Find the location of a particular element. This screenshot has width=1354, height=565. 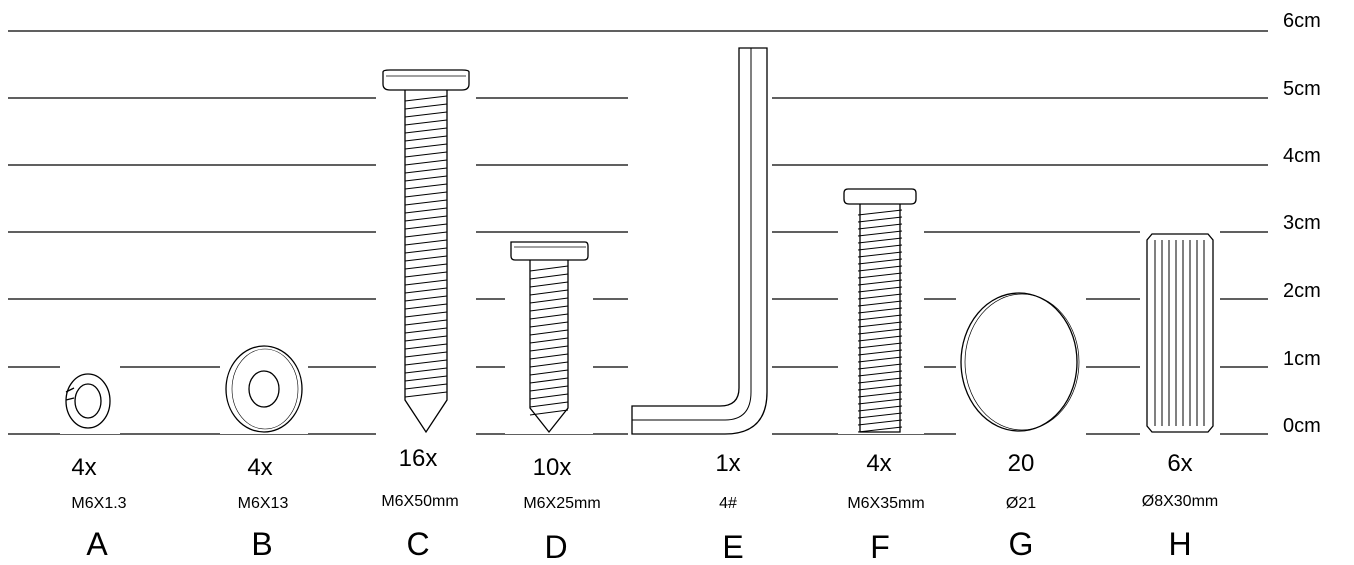

part-spec: M6X50mm is located at coordinates (420, 501).